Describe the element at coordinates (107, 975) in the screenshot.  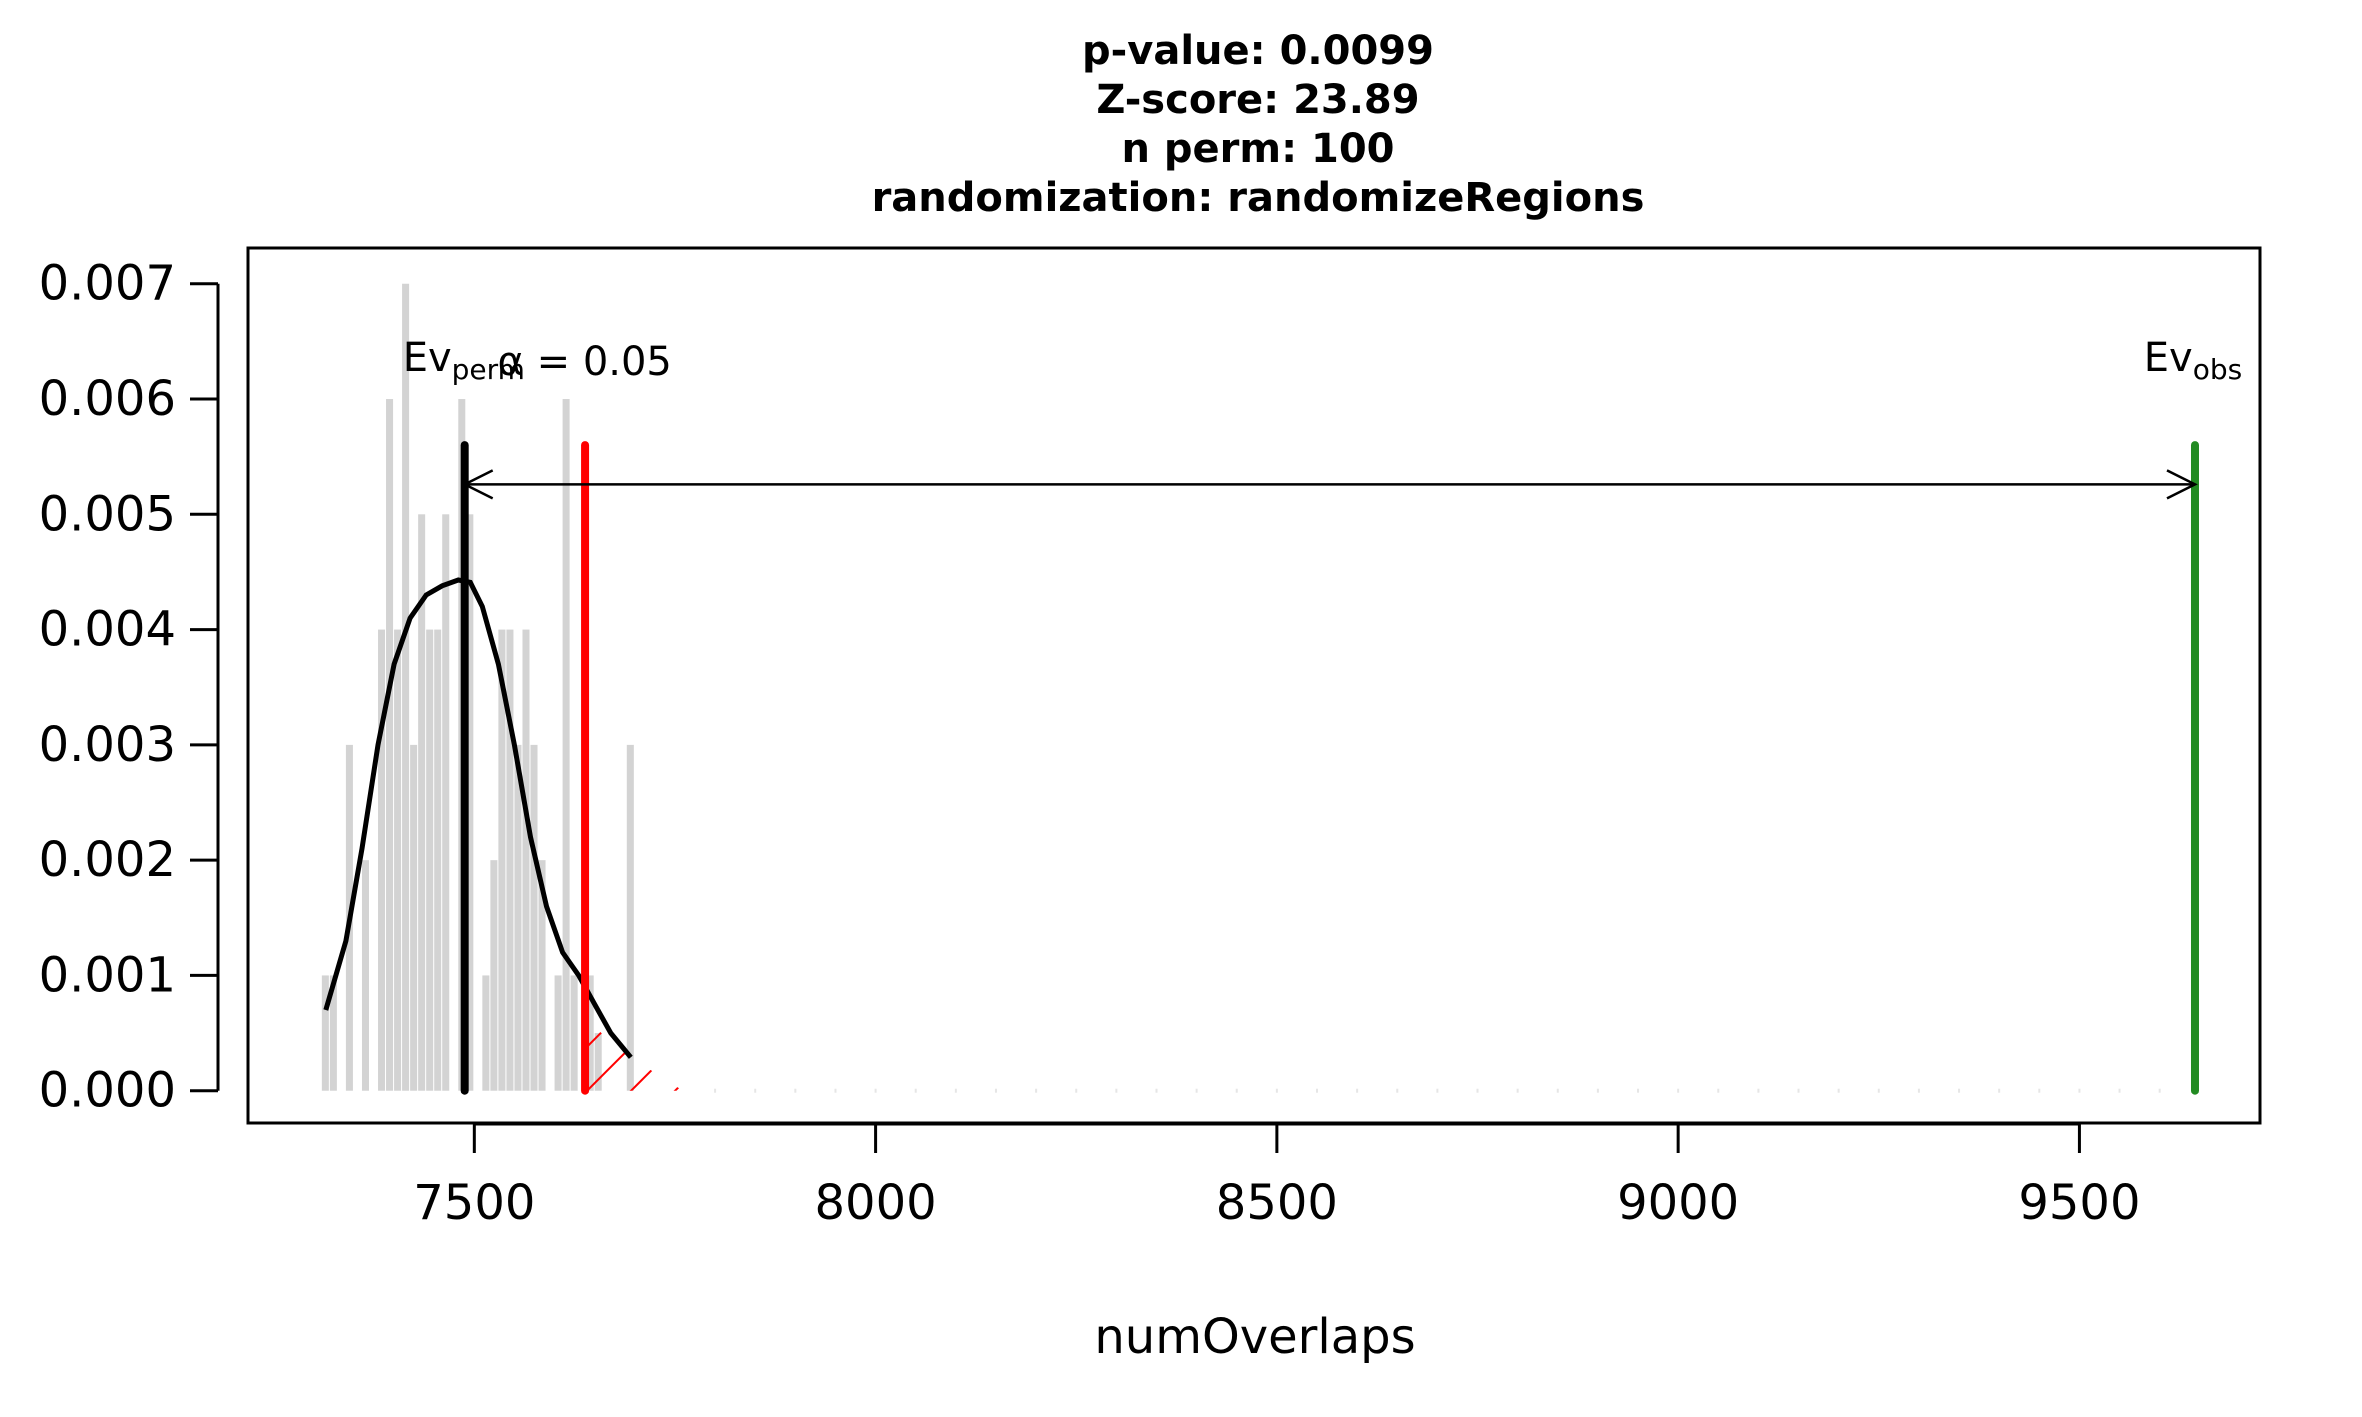
I see `y-tick-label: 0.001` at that location.